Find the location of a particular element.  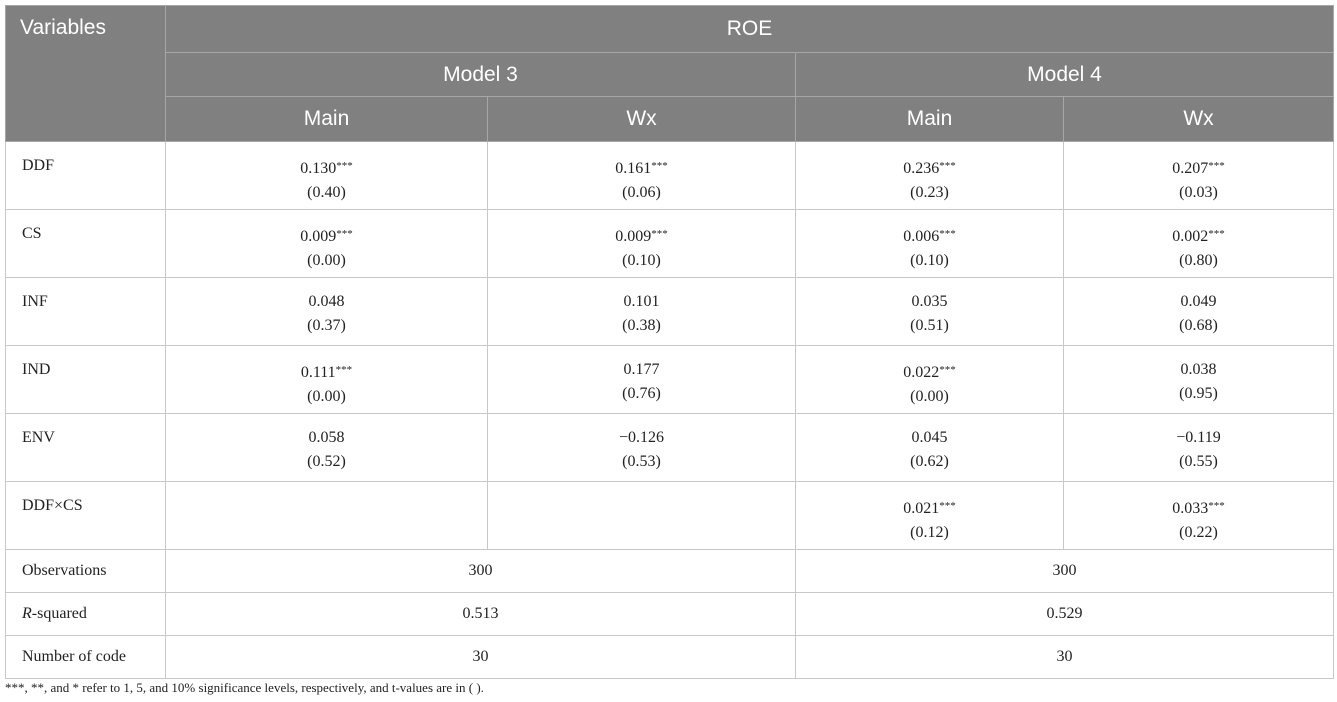

coefficient-cell: 0.207*** (0.03) is located at coordinates (1198, 175).